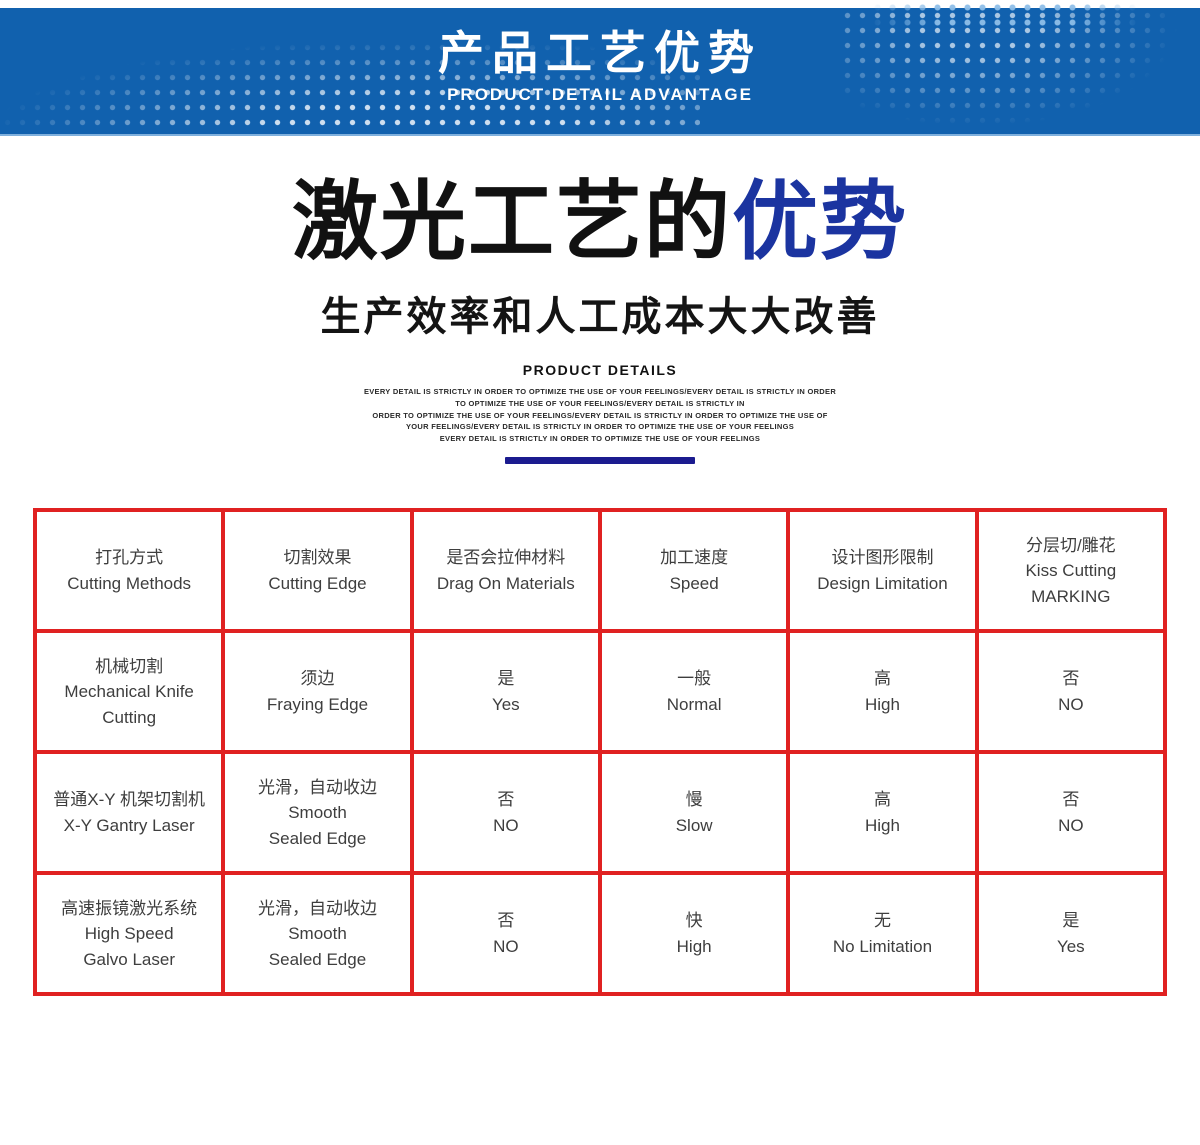 The height and width of the screenshot is (1145, 1200). Describe the element at coordinates (600, 94) in the screenshot. I see `banner-subtitle: PRODUCT DETAIL ADVANTAGE` at that location.